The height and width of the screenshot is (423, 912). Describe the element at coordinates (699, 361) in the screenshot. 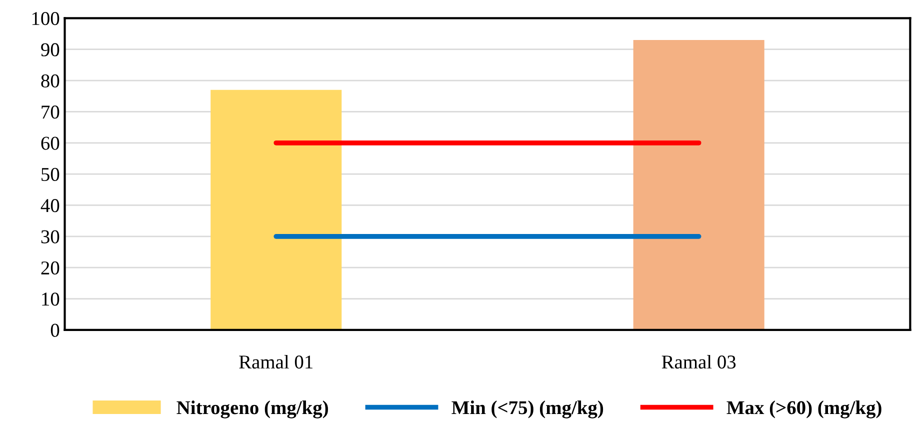

I see `x-tick-label: Ramal 03` at that location.